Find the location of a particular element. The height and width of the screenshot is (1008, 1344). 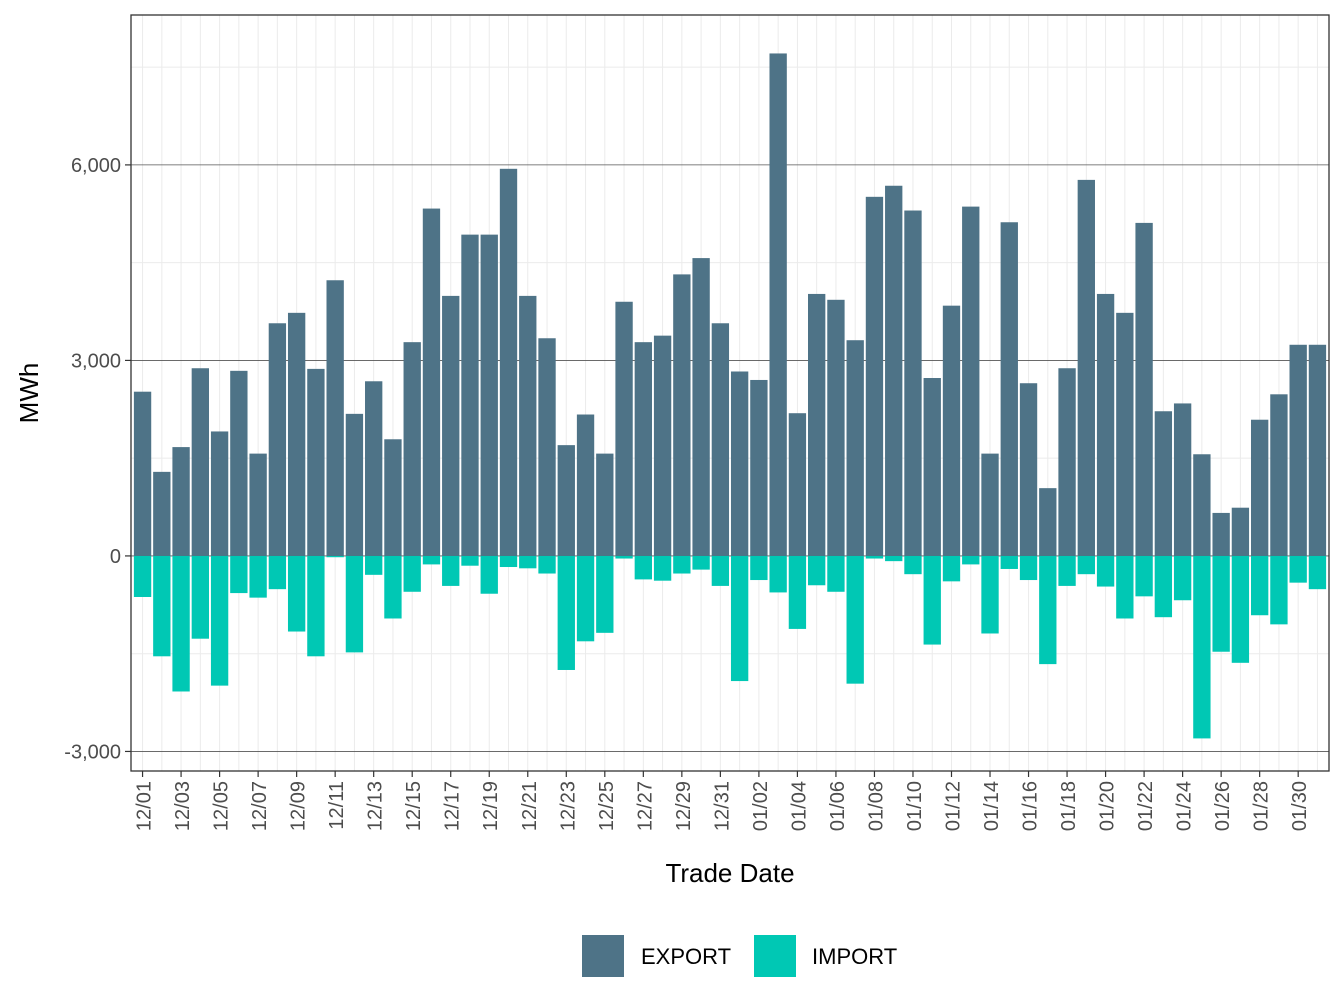

x-tick-label: 01/22 is located at coordinates (1146, 806).